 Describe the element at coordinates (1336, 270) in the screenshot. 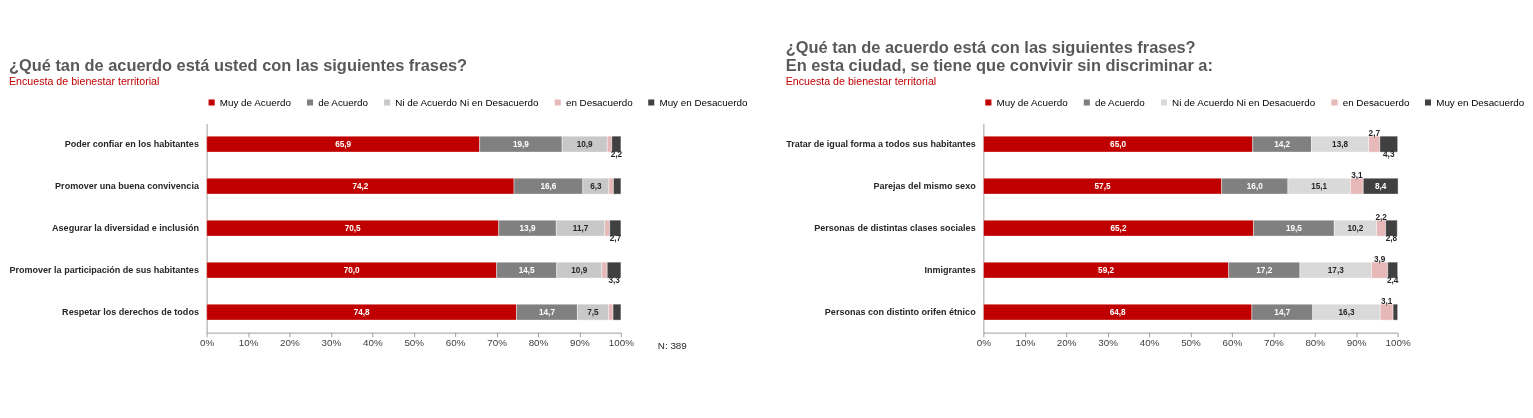

I see `data-label: 17,3` at that location.